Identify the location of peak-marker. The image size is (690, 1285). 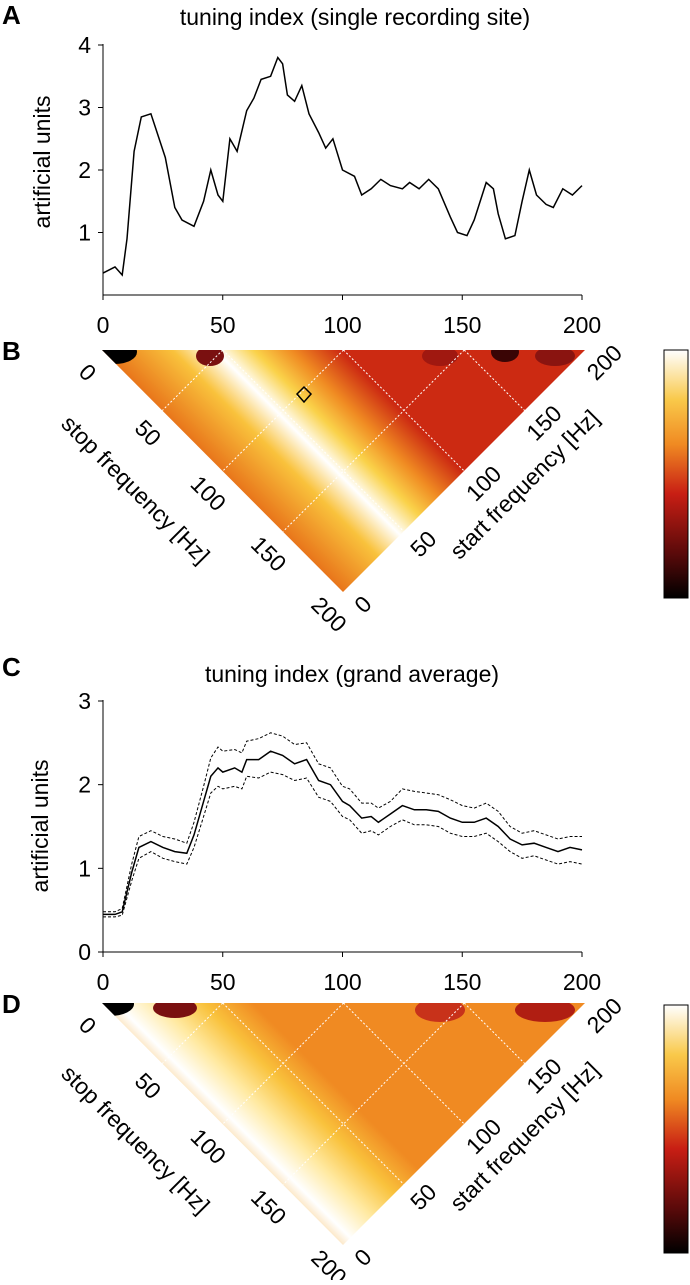
(304, 394).